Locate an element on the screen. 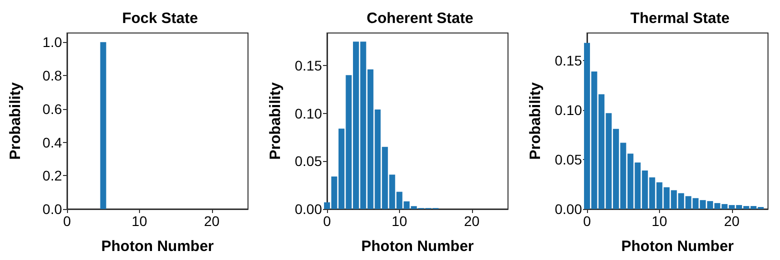 Image resolution: width=780 pixels, height=260 pixels. y-tick-label: 0.2 is located at coordinates (52, 176).